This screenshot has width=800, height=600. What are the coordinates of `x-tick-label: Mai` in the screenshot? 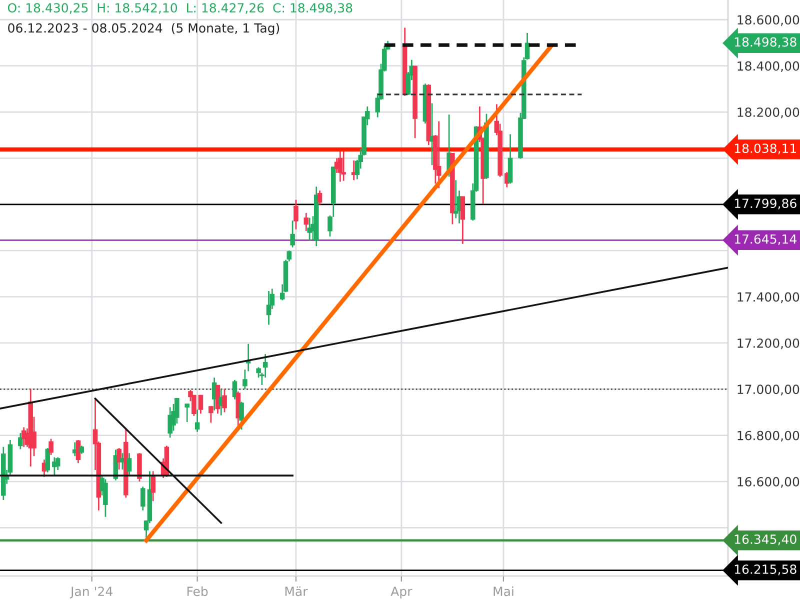 It's located at (504, 591).